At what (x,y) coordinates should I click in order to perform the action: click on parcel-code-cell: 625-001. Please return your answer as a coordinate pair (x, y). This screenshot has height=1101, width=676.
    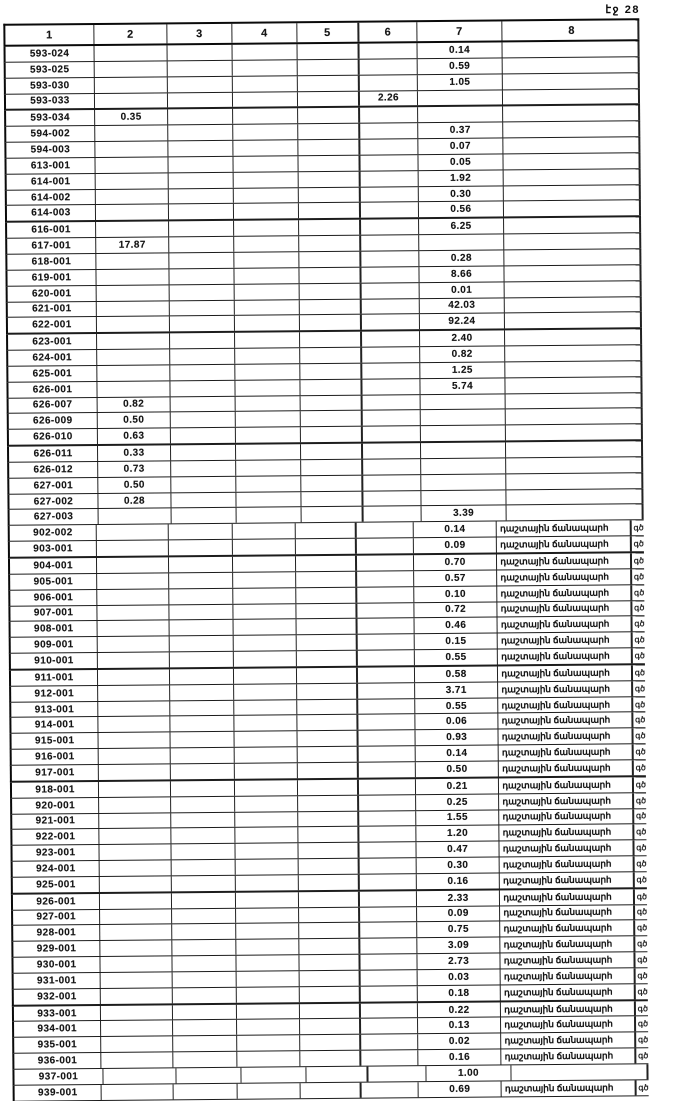
    Looking at the image, I should click on (53, 373).